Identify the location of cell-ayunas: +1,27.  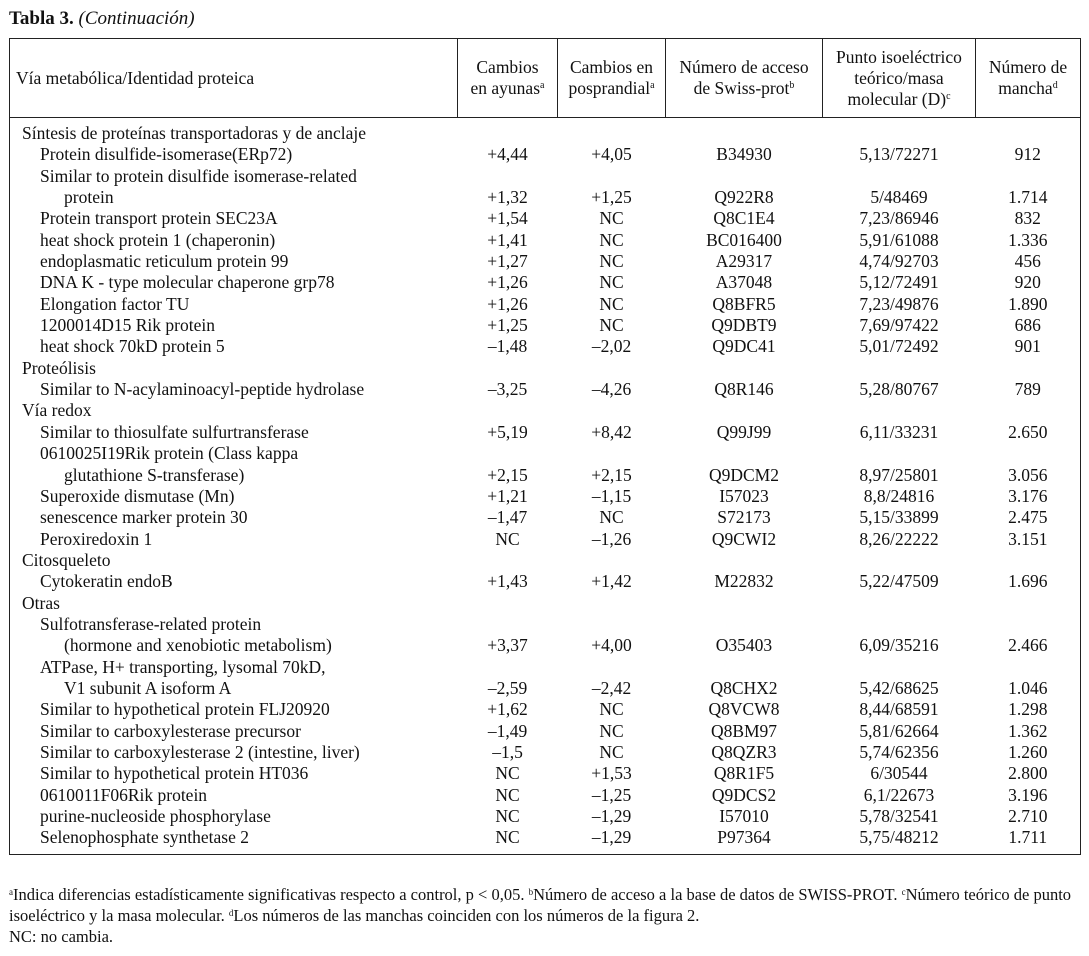
(507, 261).